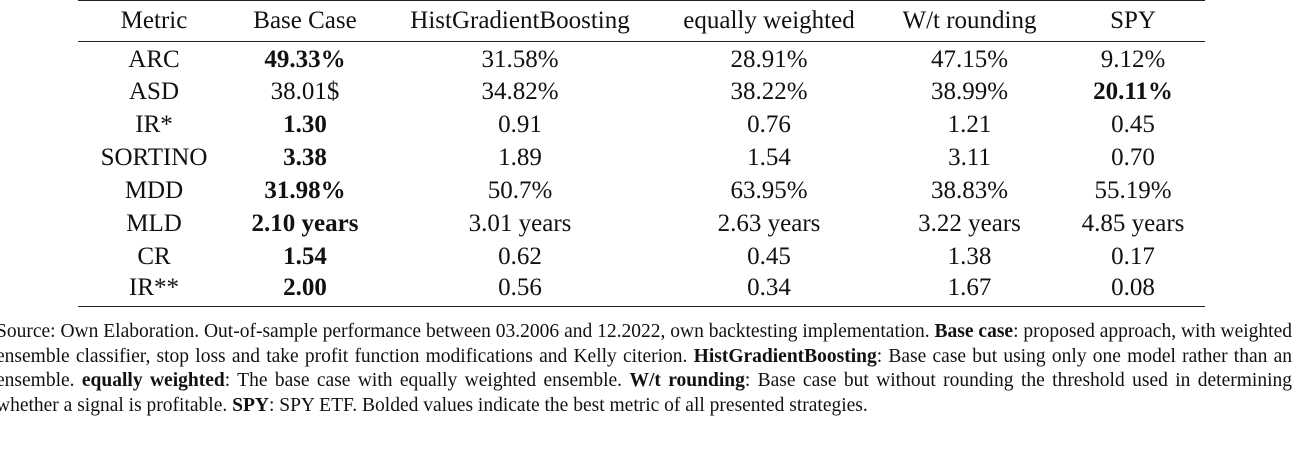 This screenshot has width=1295, height=456. What do you see at coordinates (969, 157) in the screenshot?
I see `metric-value-cell: 3.11` at bounding box center [969, 157].